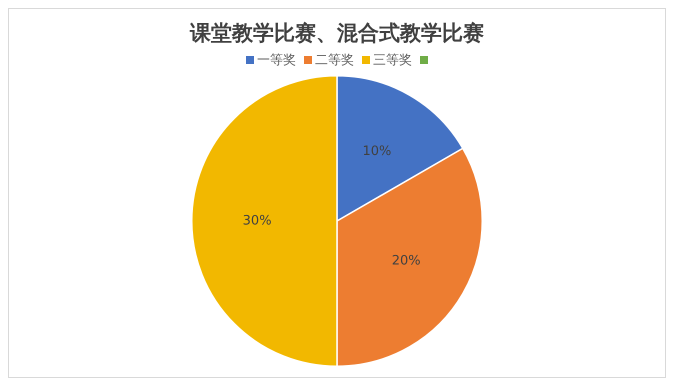 This screenshot has width=674, height=386. What do you see at coordinates (392, 60) in the screenshot?
I see `legend-label: 三等奖` at bounding box center [392, 60].